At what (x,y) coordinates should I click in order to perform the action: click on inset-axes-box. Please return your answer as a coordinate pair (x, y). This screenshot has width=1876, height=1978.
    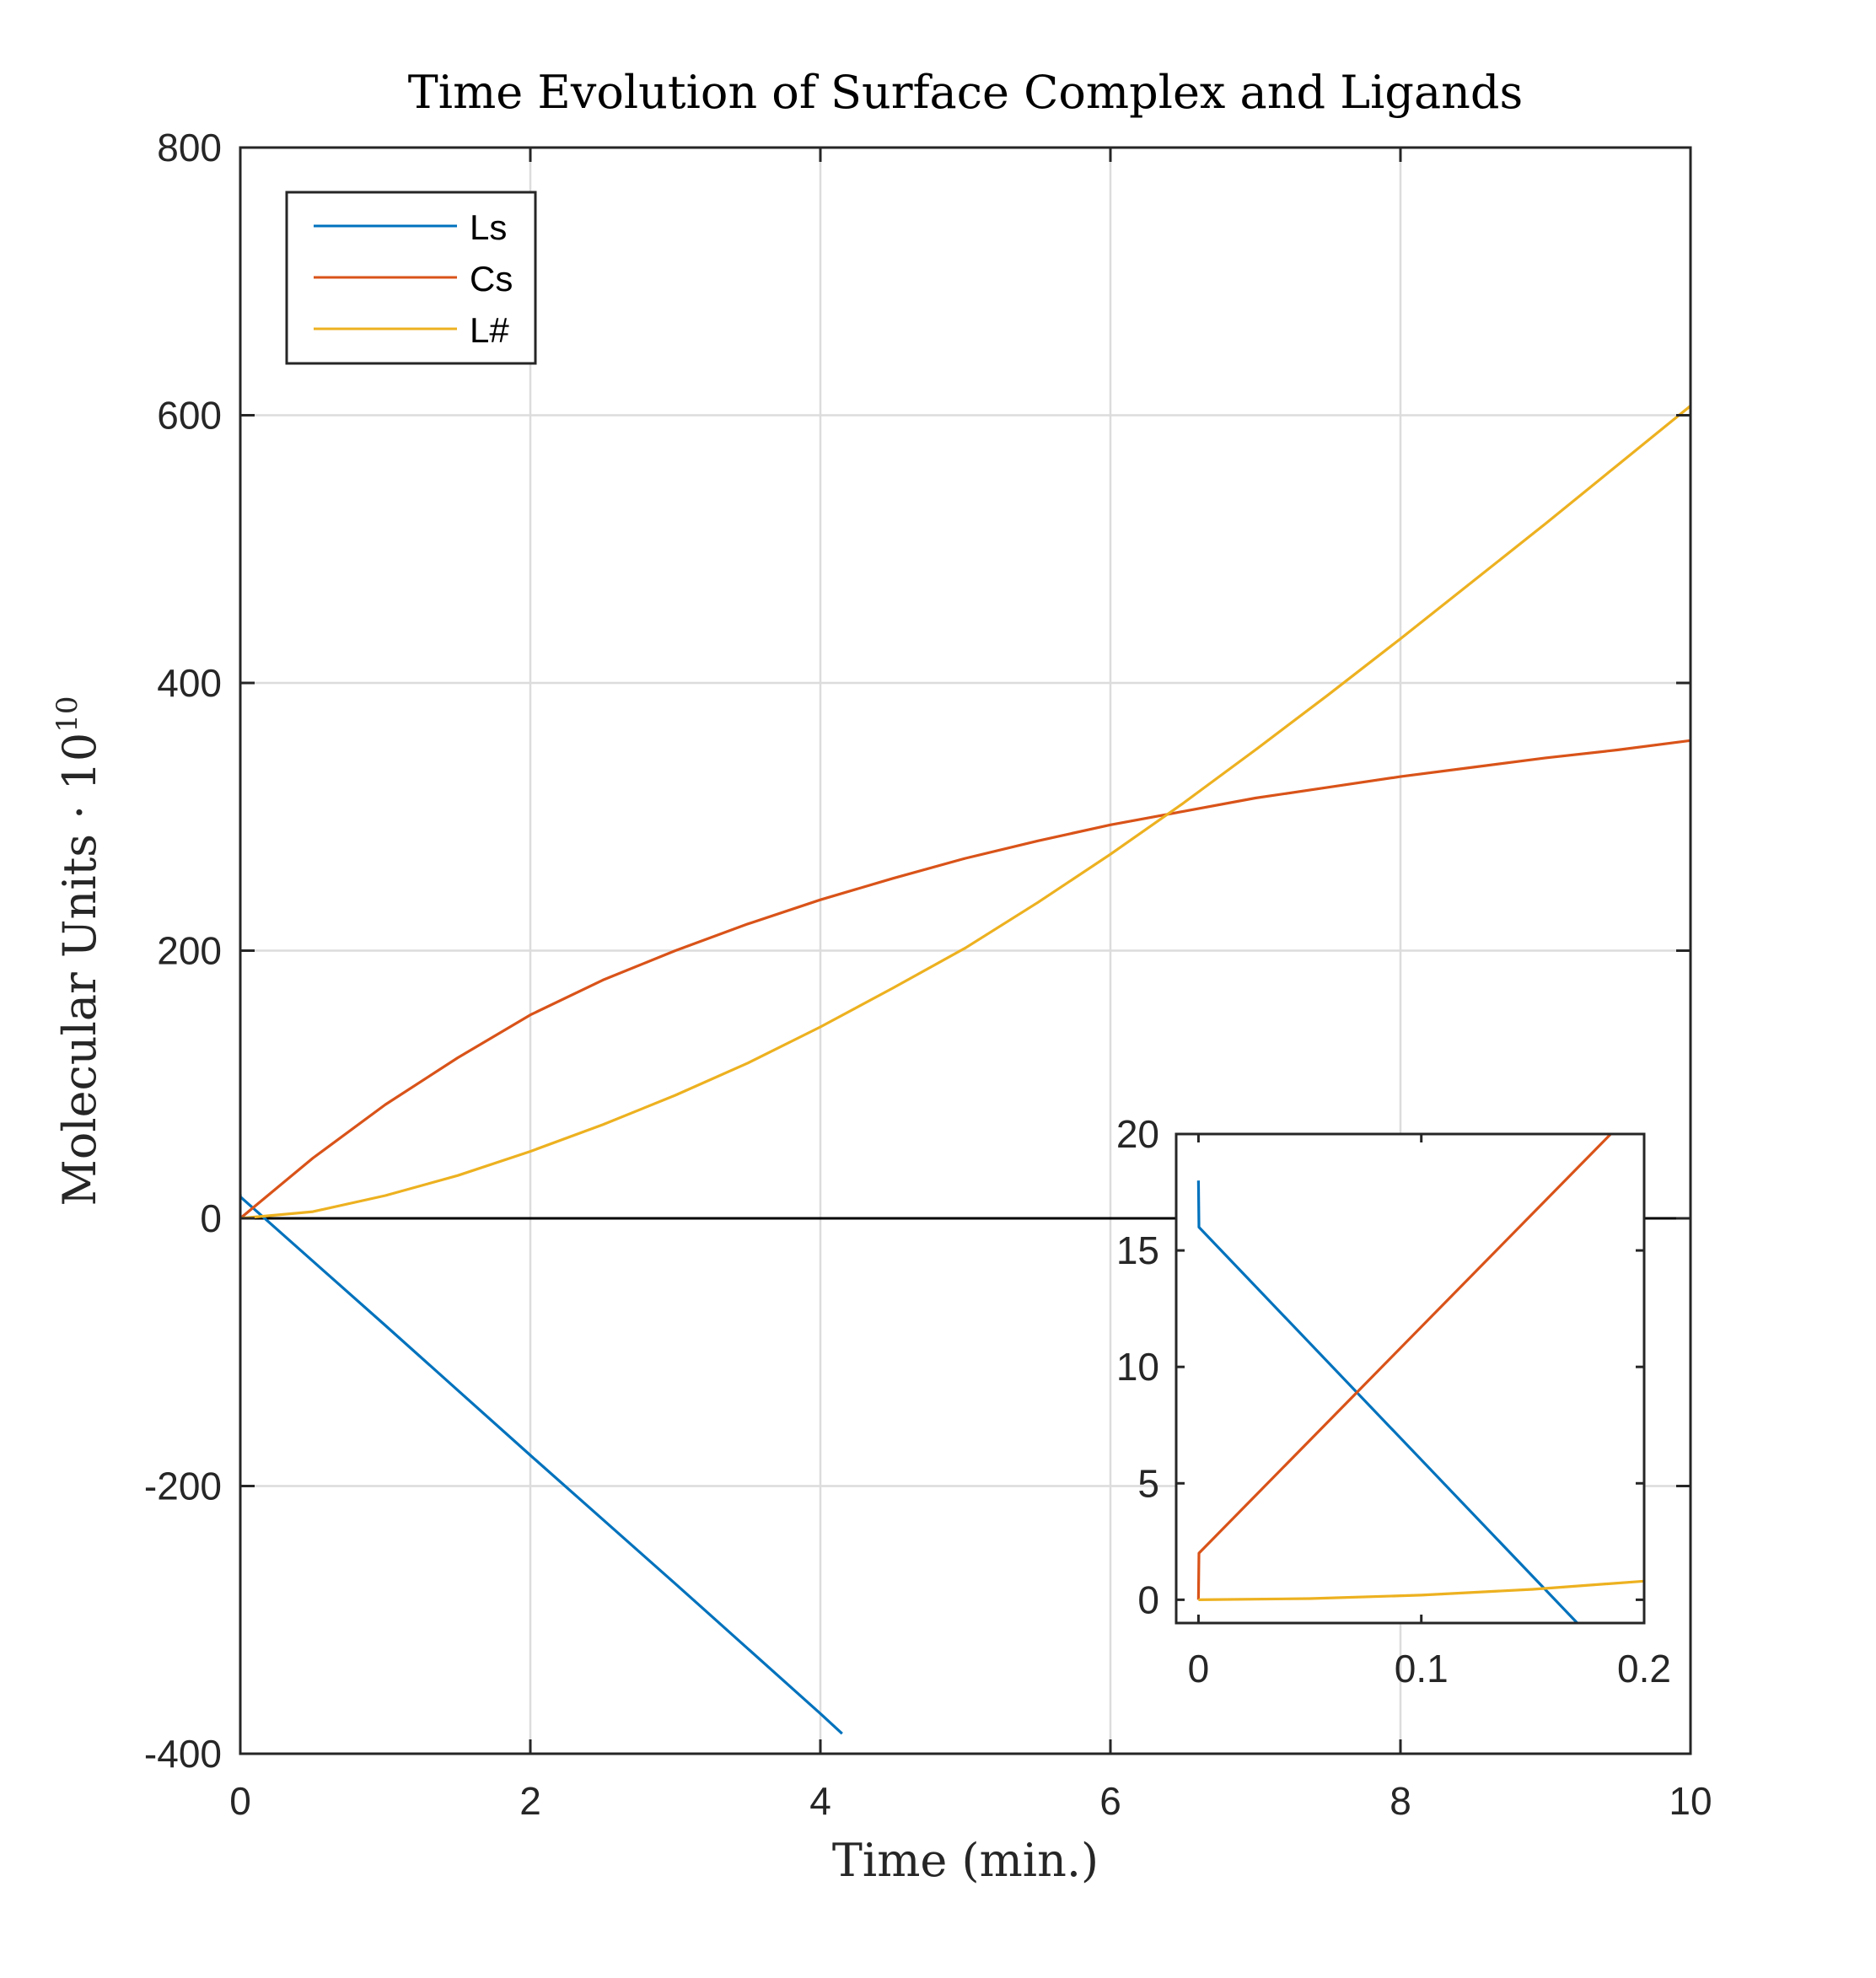
    Looking at the image, I should click on (1410, 1378).